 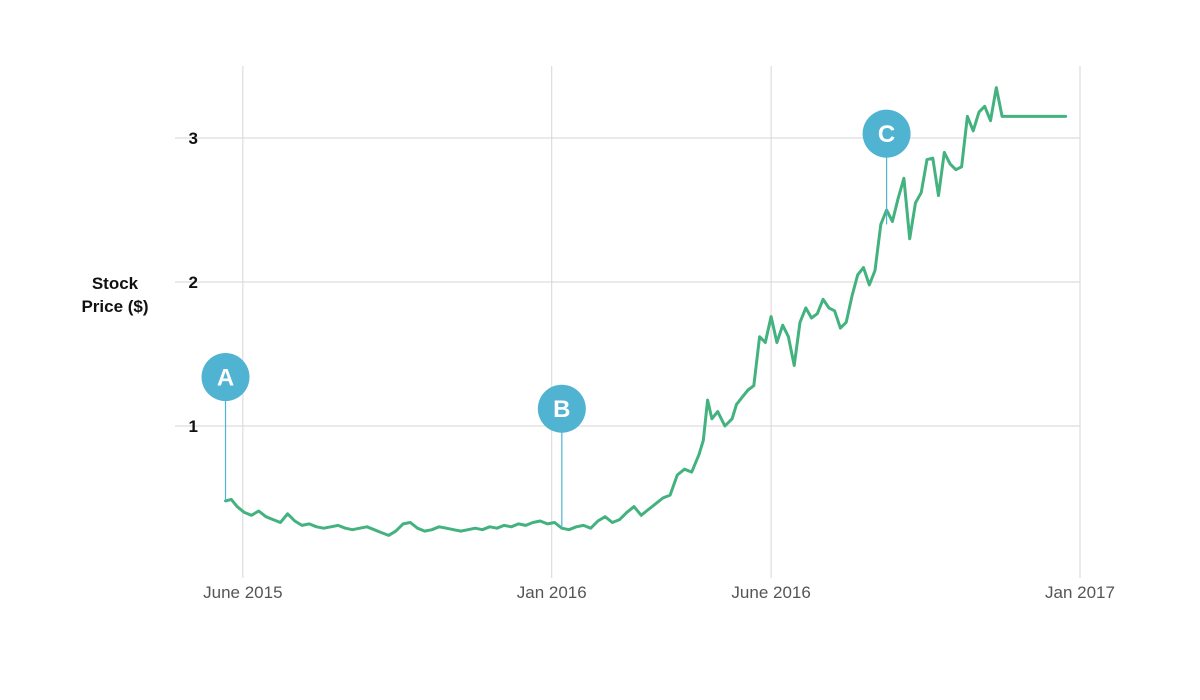 I want to click on y-axis-label-line-1: Stock, so click(x=115, y=283).